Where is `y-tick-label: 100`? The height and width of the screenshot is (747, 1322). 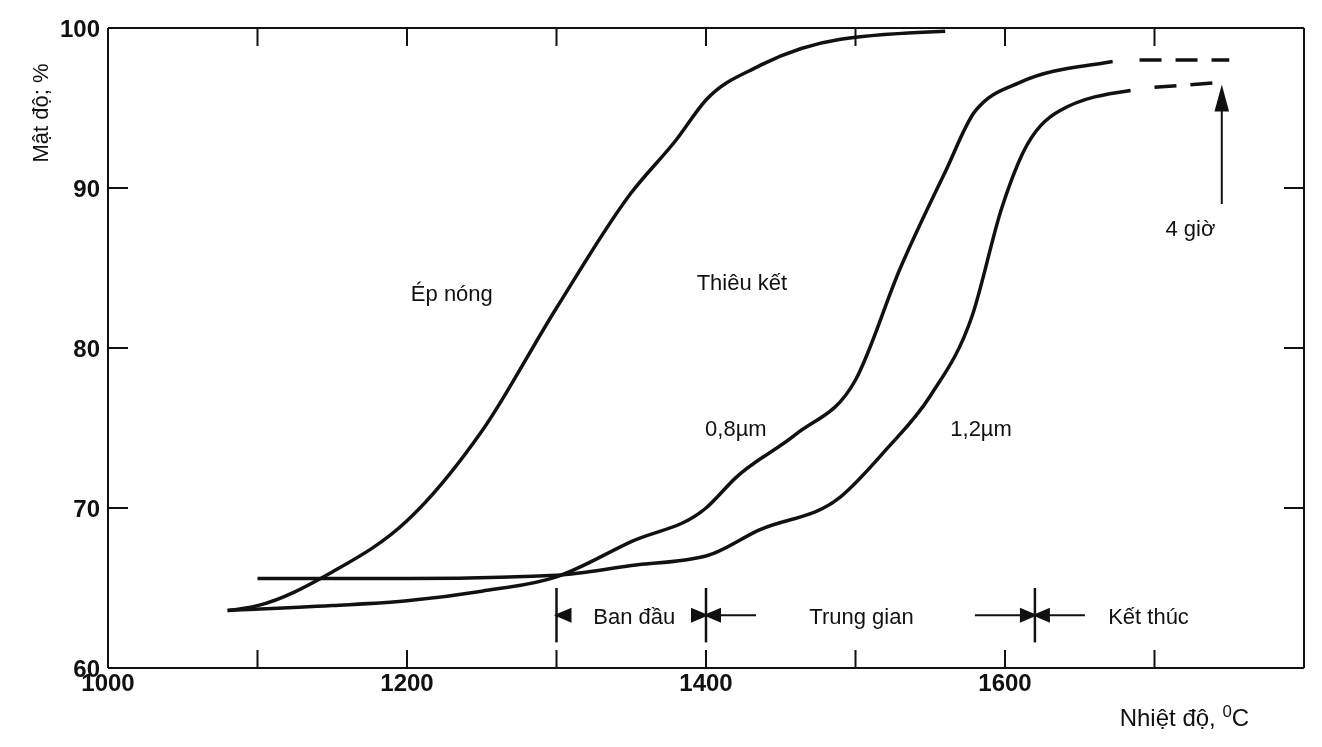
y-tick-label: 100 is located at coordinates (79, 28).